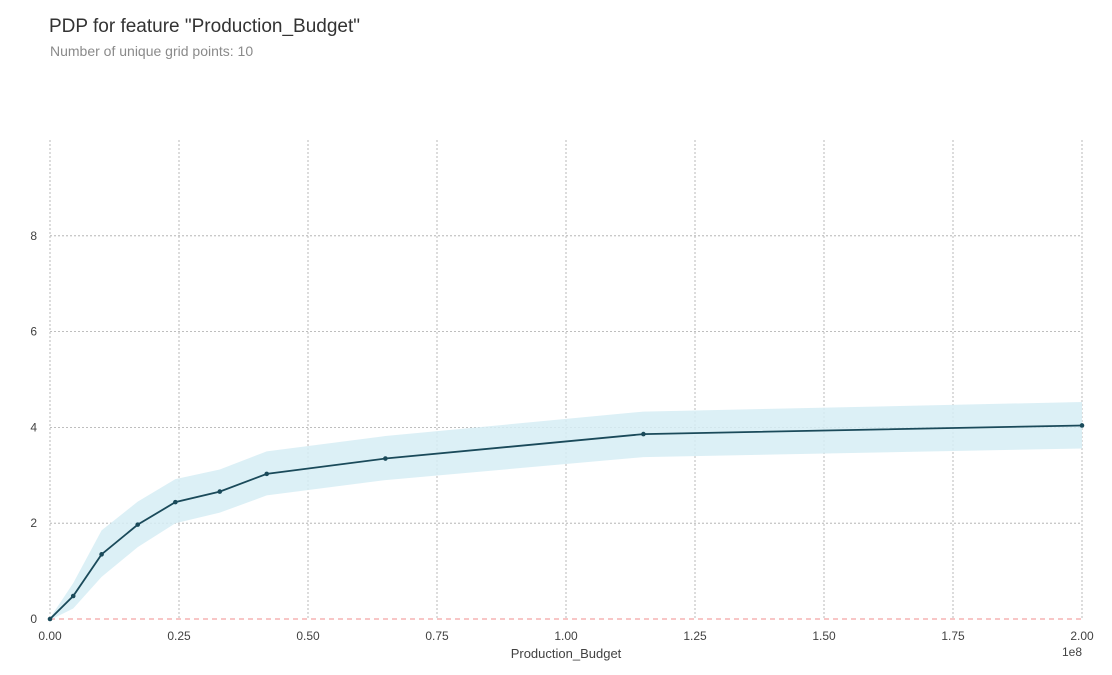 This screenshot has width=1112, height=675. I want to click on y-tick-labels: 0 2 4 6 8, so click(33, 427).